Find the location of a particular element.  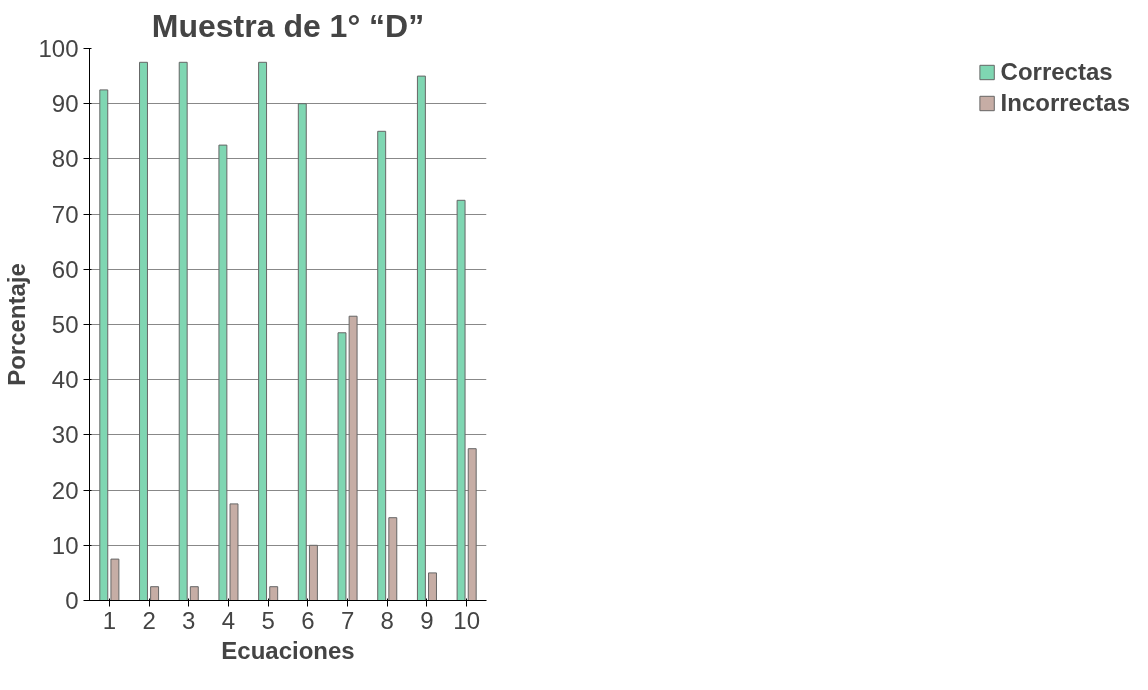

x-tick-label: 5 is located at coordinates (268, 620).